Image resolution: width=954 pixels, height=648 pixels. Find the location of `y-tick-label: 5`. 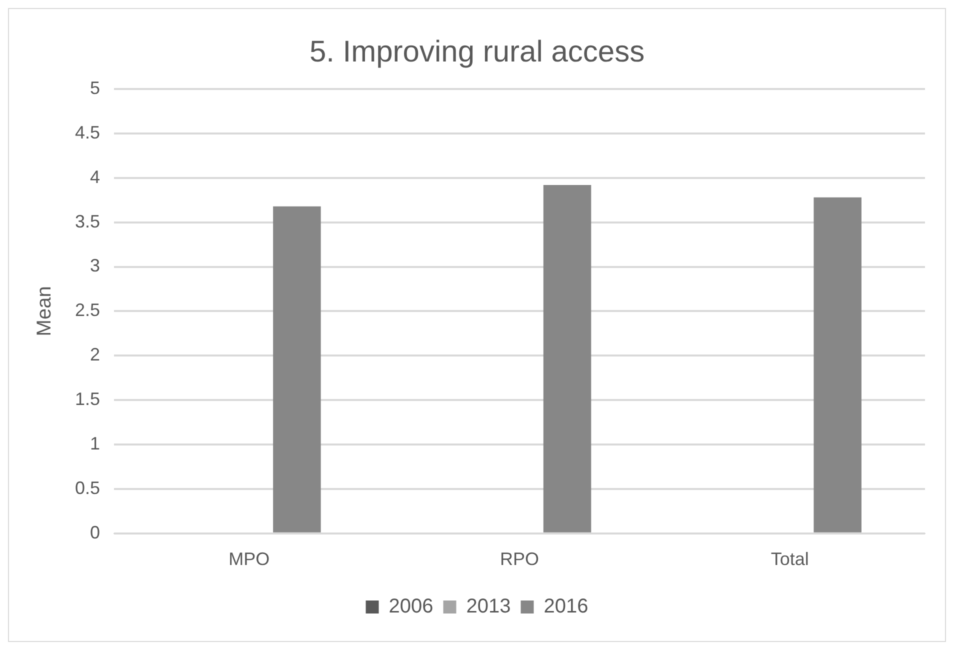

y-tick-label: 5 is located at coordinates (95, 88).